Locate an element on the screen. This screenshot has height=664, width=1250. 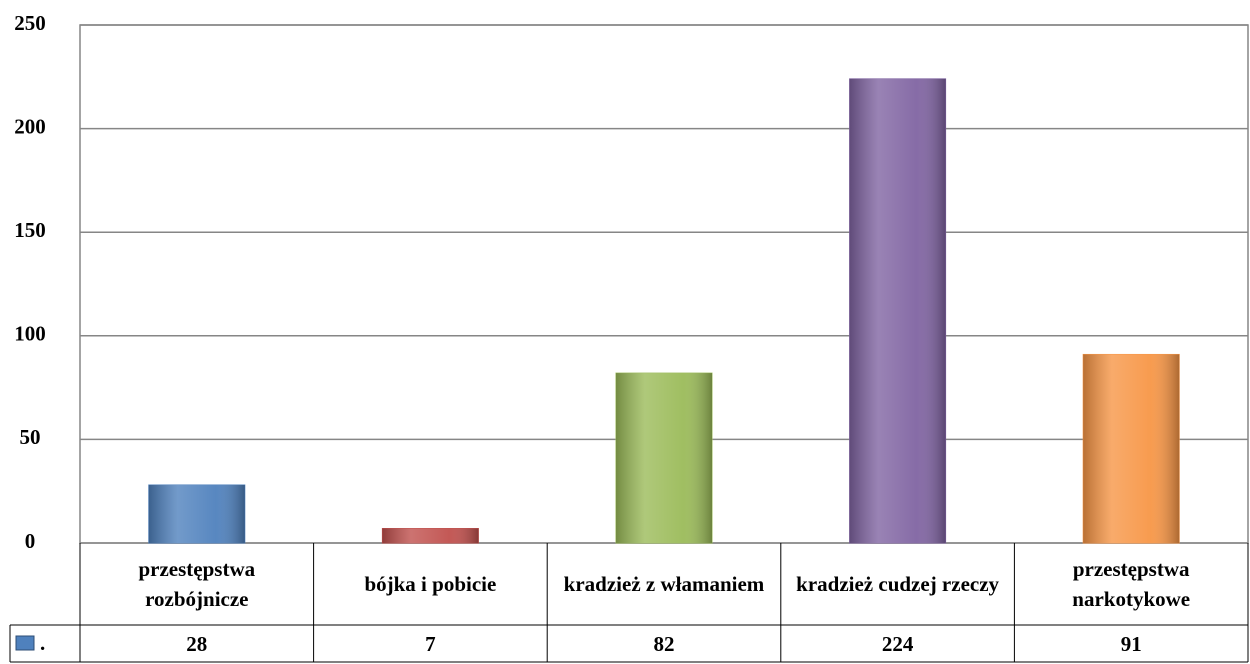
value-label: 28 is located at coordinates (197, 643).